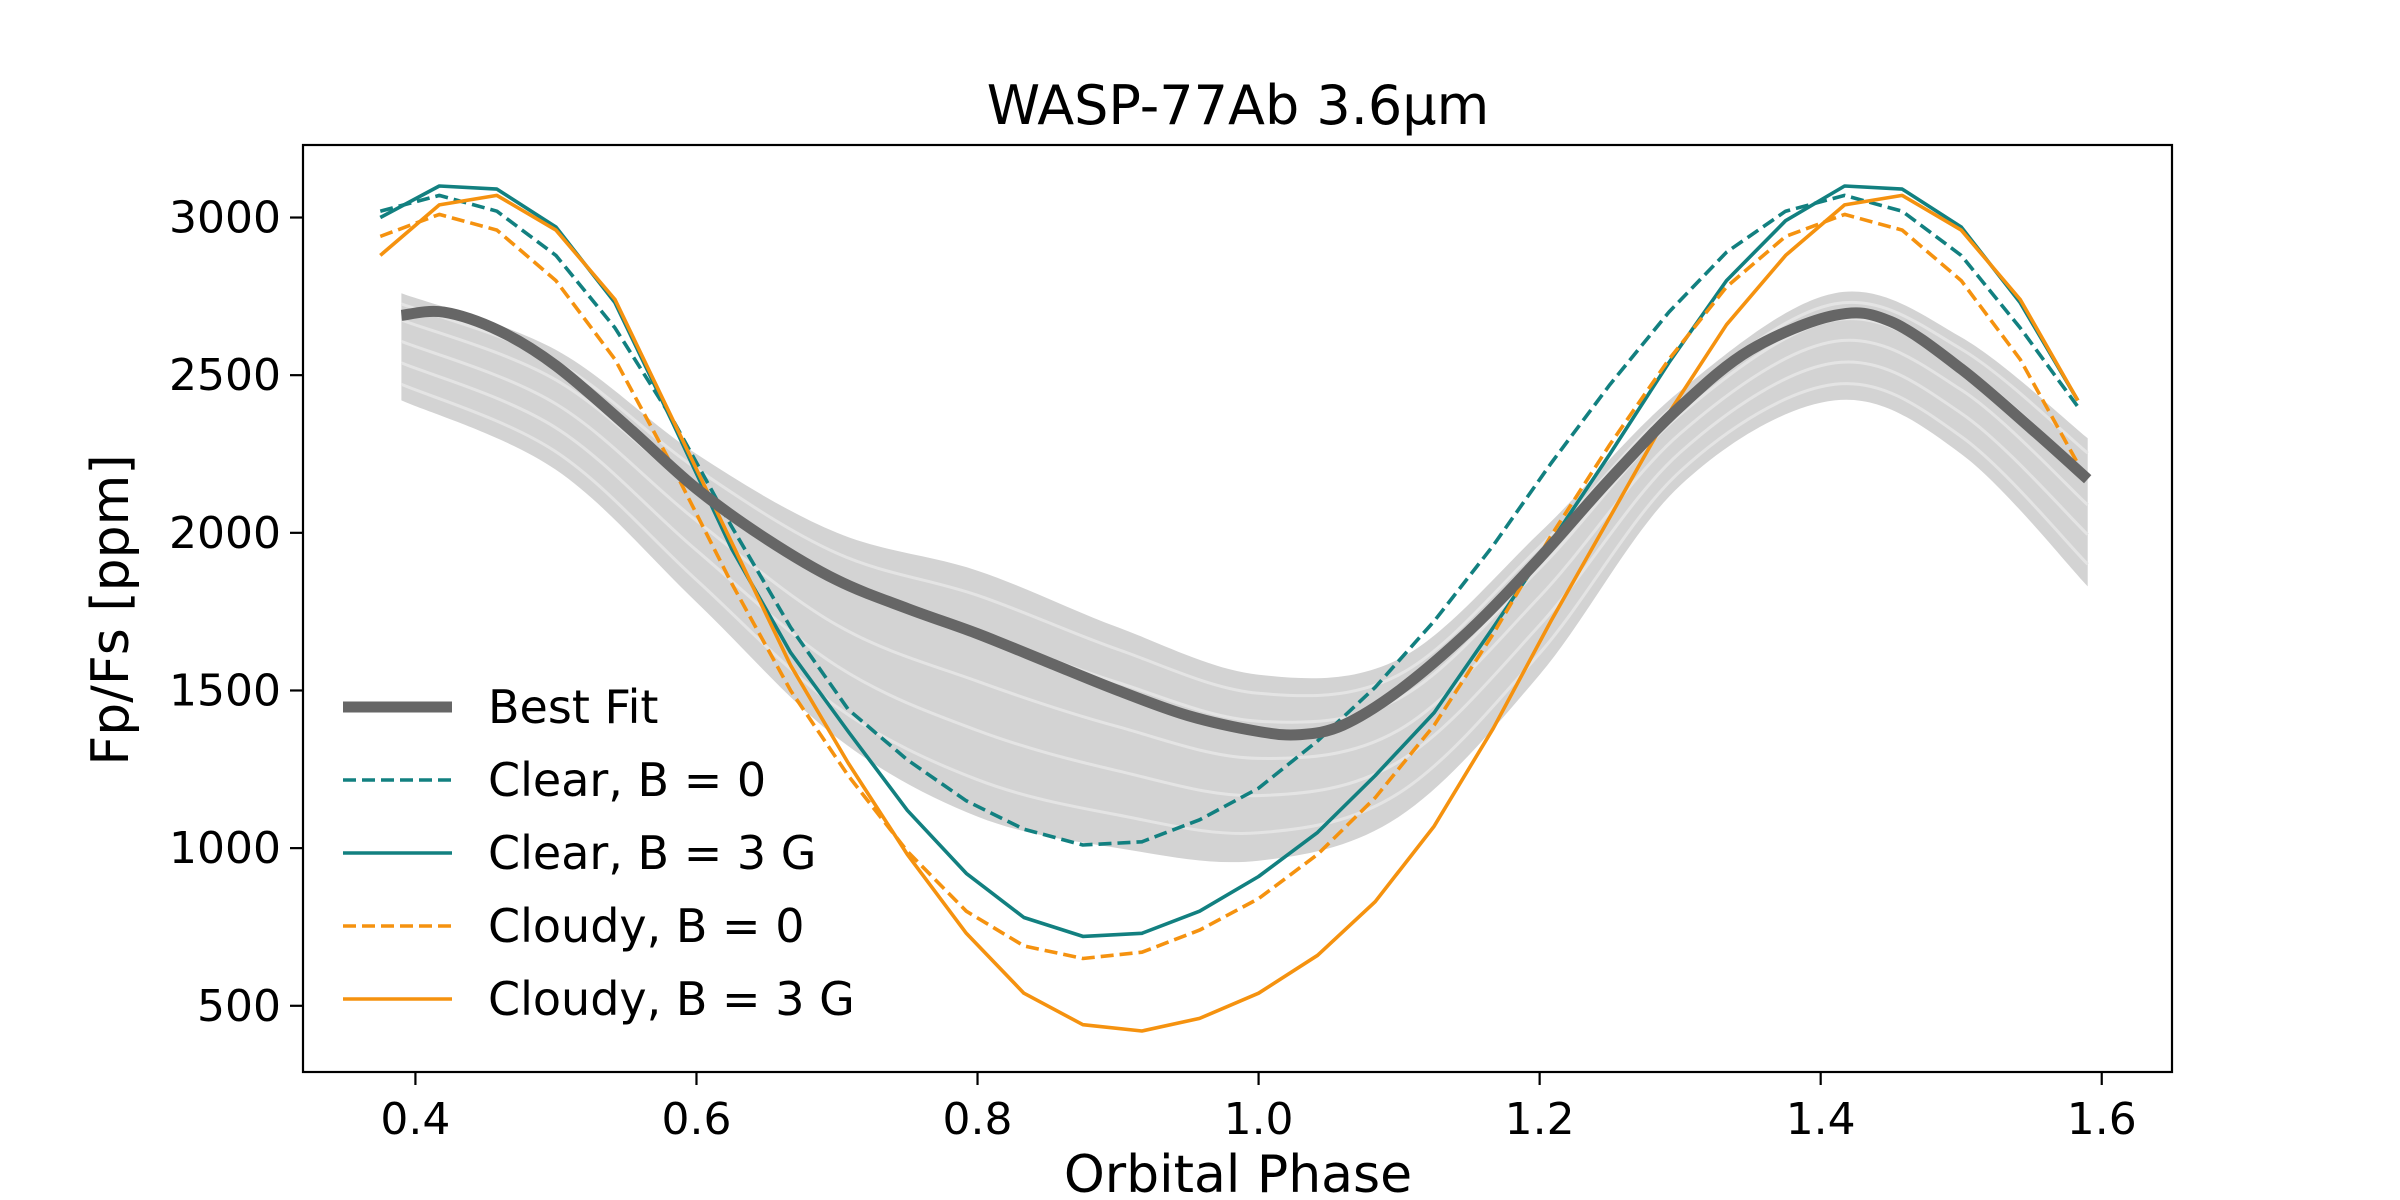  Describe the element at coordinates (225, 533) in the screenshot. I see `y-tick-label: 2000` at that location.